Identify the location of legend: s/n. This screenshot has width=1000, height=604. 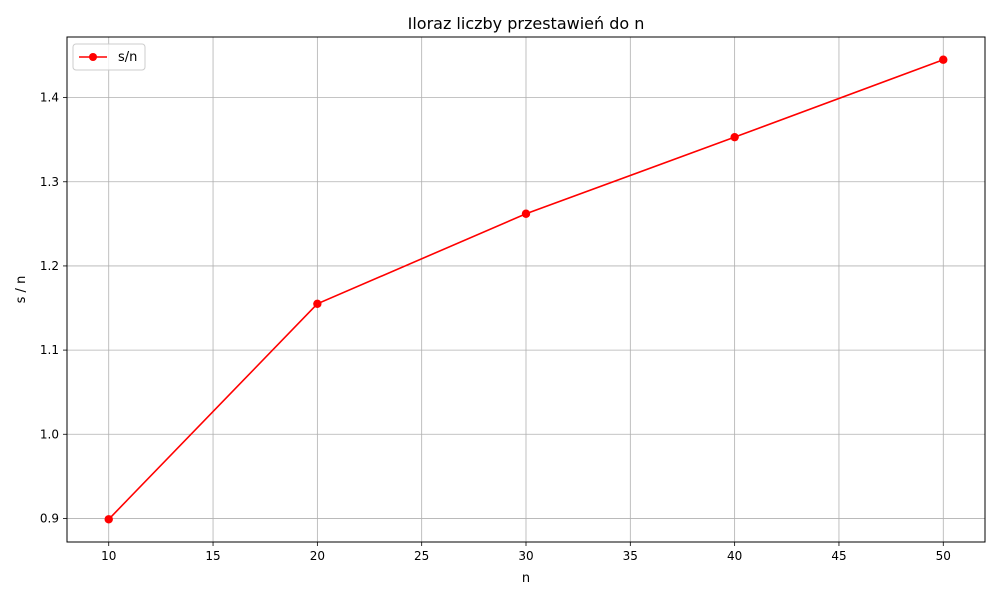
(109, 57).